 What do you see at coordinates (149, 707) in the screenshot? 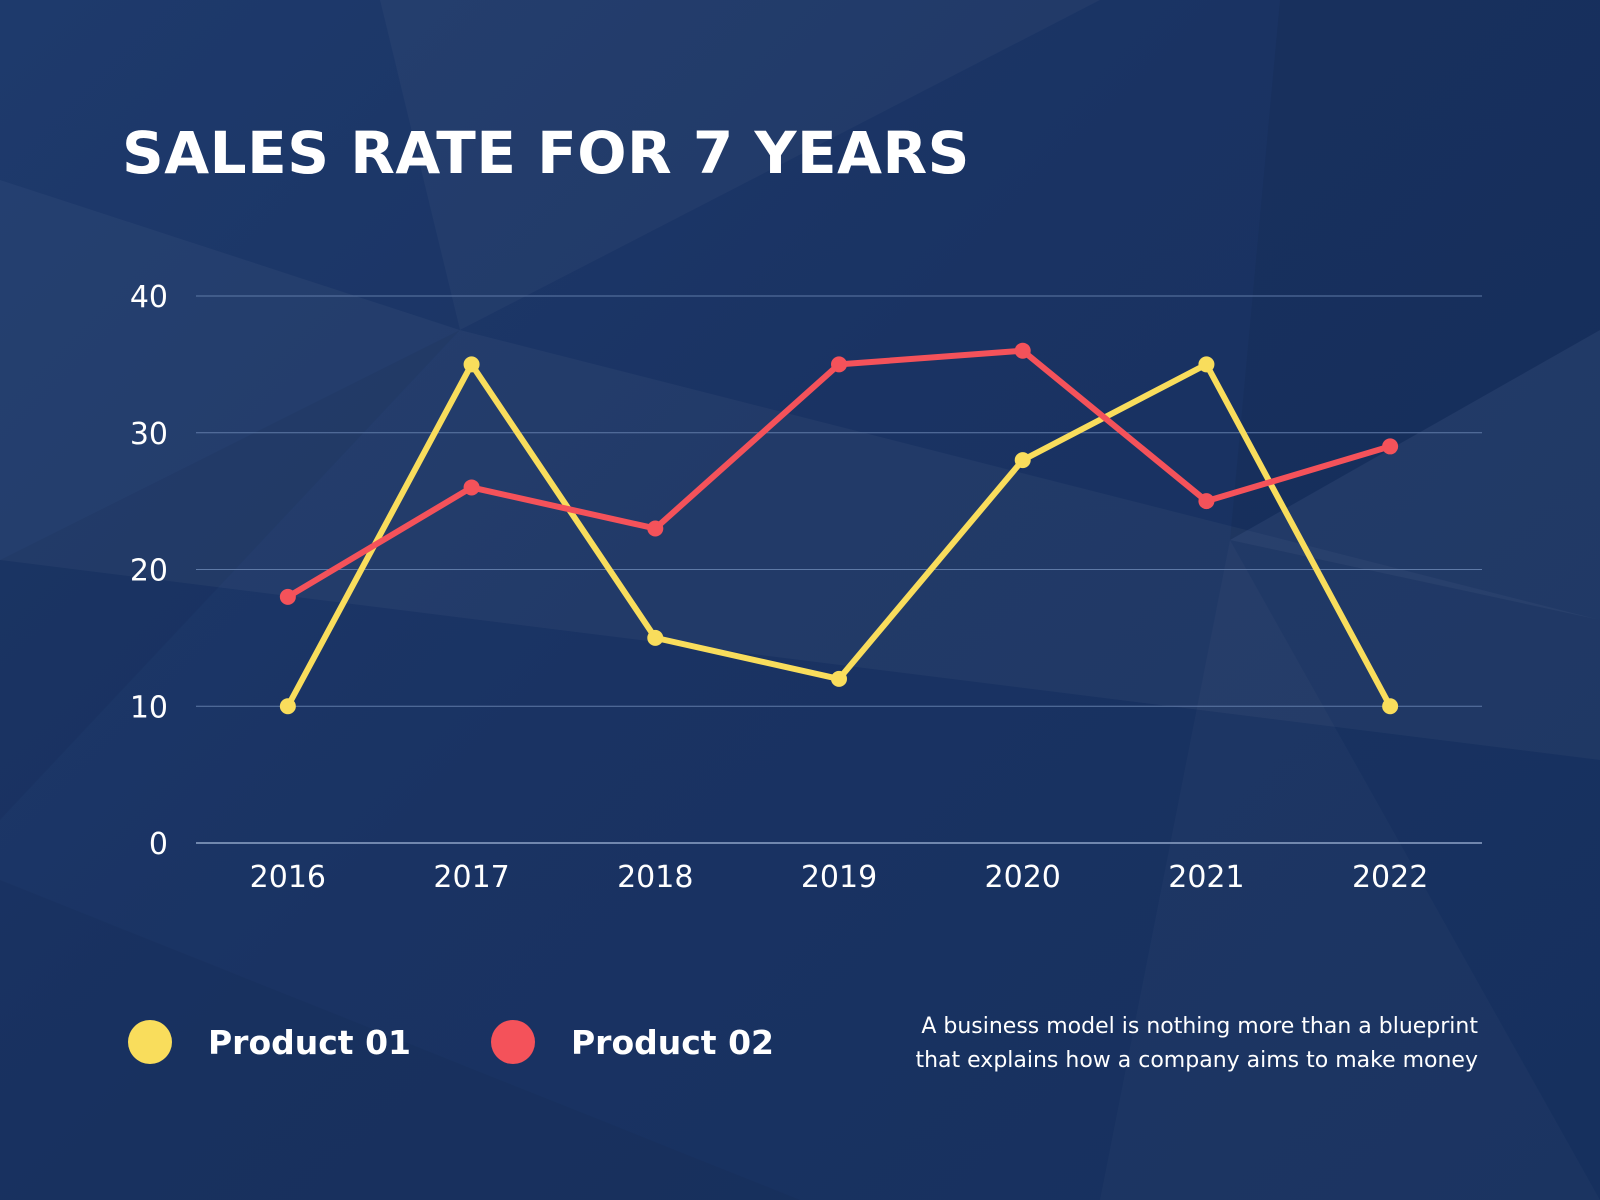
I see `y-tick-label: 10` at bounding box center [149, 707].